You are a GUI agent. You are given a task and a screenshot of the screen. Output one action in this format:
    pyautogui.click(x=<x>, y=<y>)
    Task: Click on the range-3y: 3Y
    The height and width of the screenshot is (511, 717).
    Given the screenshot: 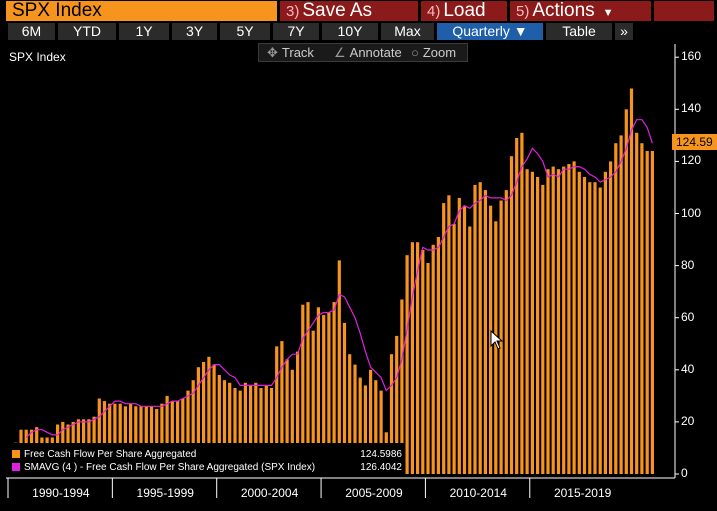 What is the action you would take?
    pyautogui.click(x=194, y=31)
    